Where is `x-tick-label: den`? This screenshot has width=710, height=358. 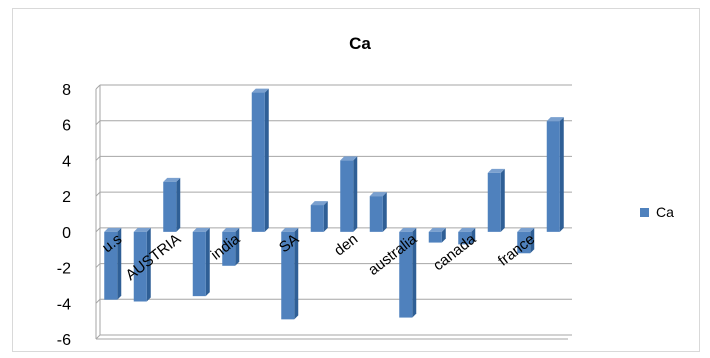 x-tick-label: den is located at coordinates (346, 245).